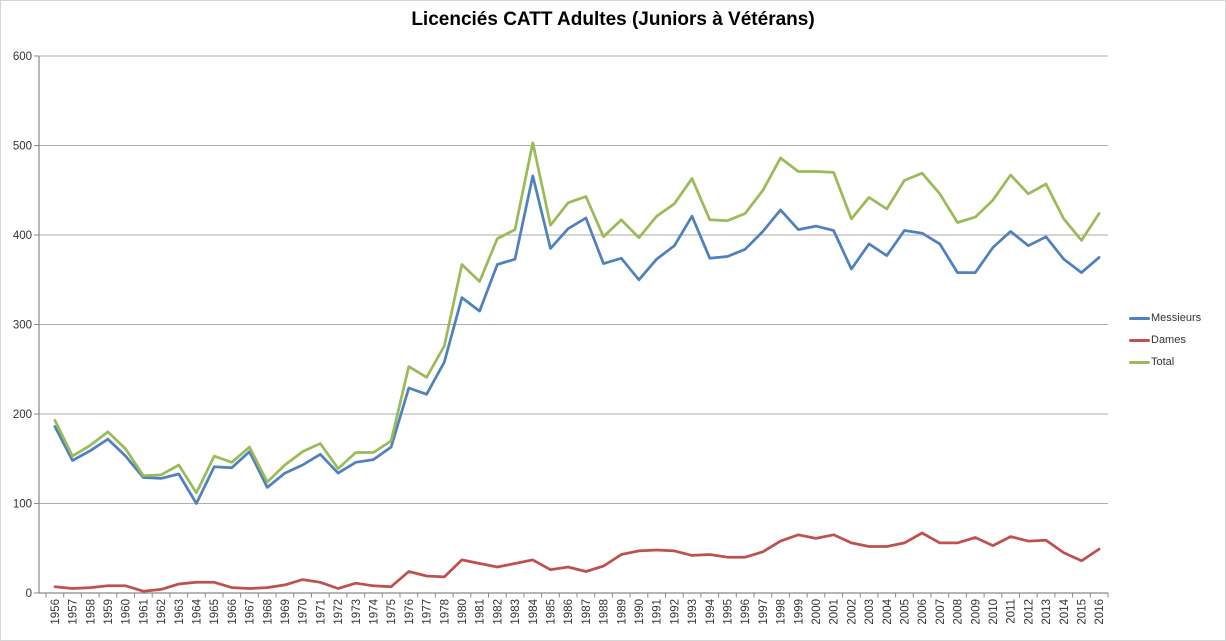  Describe the element at coordinates (29, 594) in the screenshot. I see `y-tick-label: 0` at that location.